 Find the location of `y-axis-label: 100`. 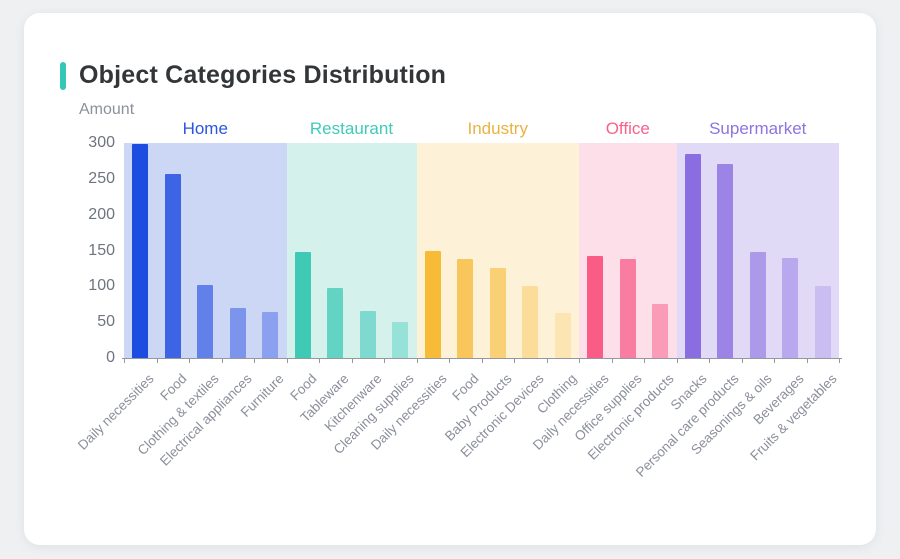

y-axis-label: 100 is located at coordinates (101, 286).